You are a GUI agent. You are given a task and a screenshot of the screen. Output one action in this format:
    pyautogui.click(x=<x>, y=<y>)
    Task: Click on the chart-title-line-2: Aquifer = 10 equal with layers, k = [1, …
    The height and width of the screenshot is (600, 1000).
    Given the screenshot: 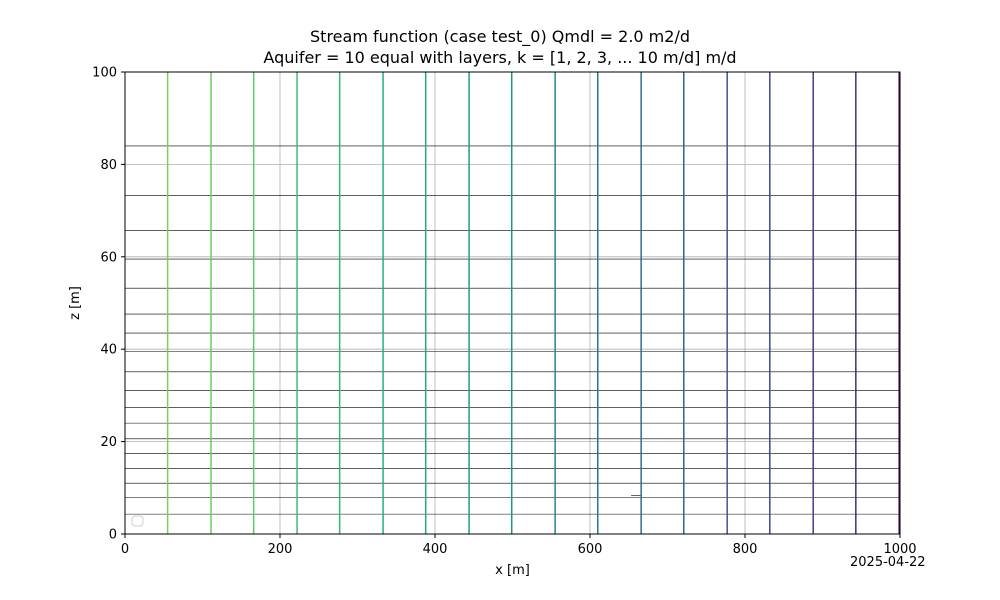 What is the action you would take?
    pyautogui.click(x=500, y=57)
    